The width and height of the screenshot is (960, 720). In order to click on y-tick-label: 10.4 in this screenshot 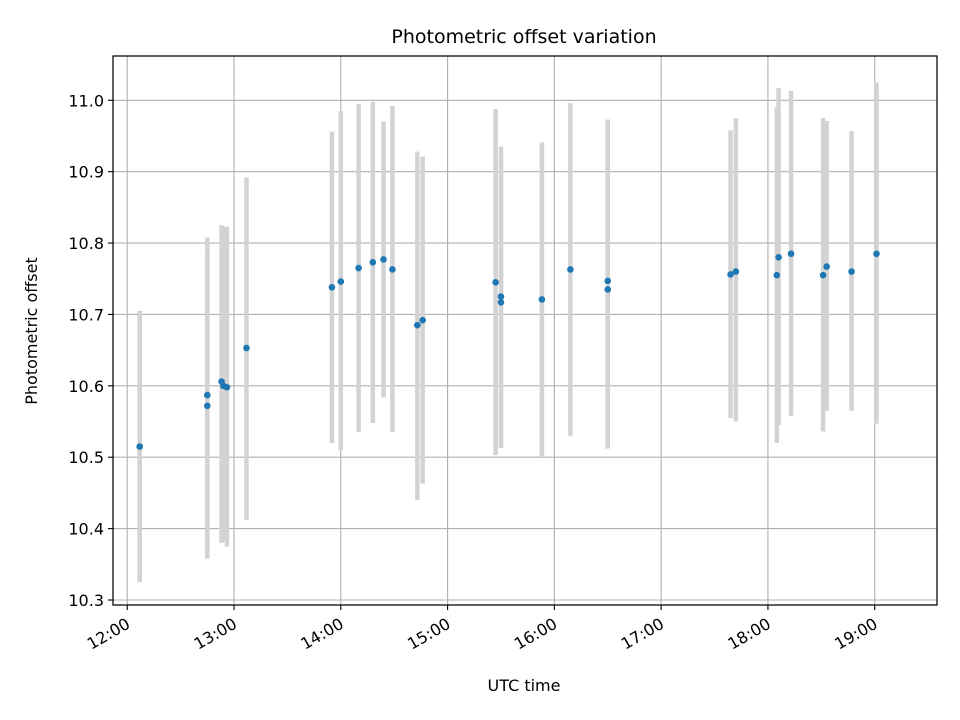, I will do `click(86, 529)`.